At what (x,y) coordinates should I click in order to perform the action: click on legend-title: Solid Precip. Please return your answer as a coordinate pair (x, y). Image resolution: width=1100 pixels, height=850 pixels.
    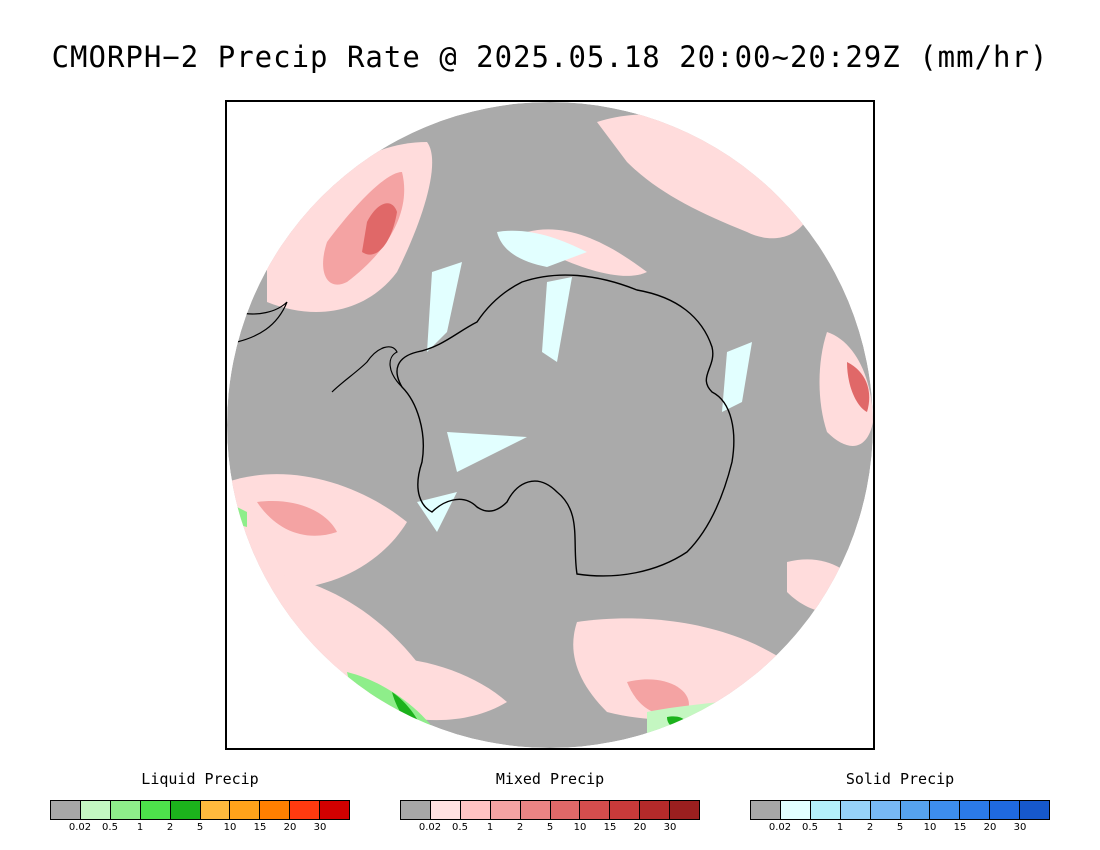
    Looking at the image, I should click on (900, 779).